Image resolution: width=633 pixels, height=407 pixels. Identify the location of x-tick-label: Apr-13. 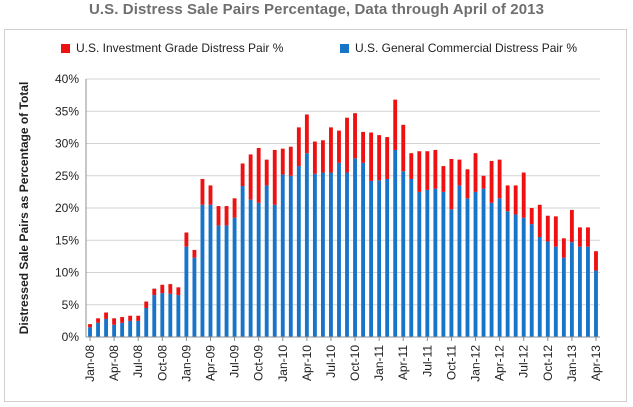
(596, 363).